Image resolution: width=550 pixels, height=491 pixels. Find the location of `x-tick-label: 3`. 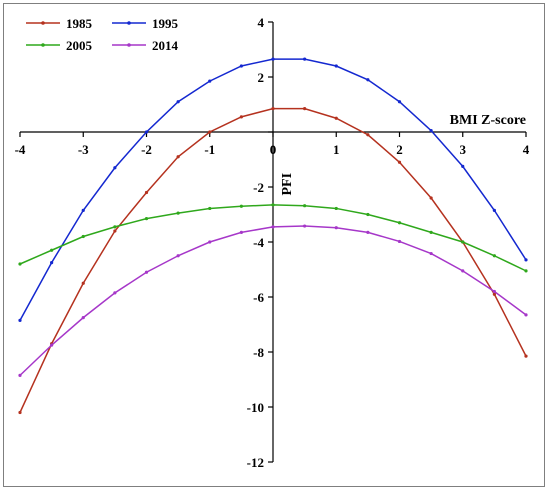

x-tick-label: 3 is located at coordinates (463, 149).